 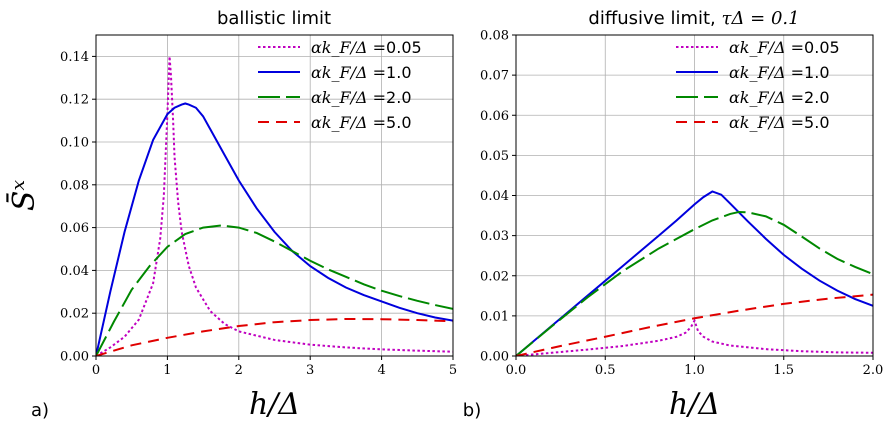 What do you see at coordinates (74, 57) in the screenshot?
I see `y-tick-label: 0.14` at bounding box center [74, 57].